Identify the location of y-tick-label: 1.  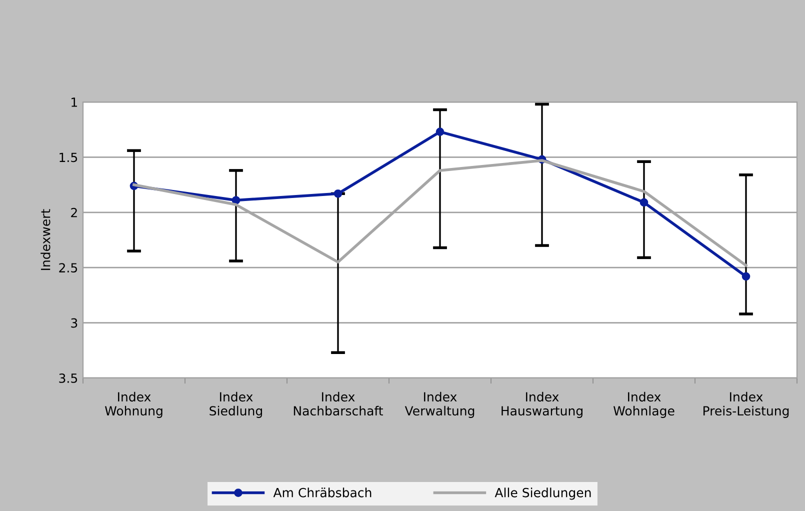
(74, 102).